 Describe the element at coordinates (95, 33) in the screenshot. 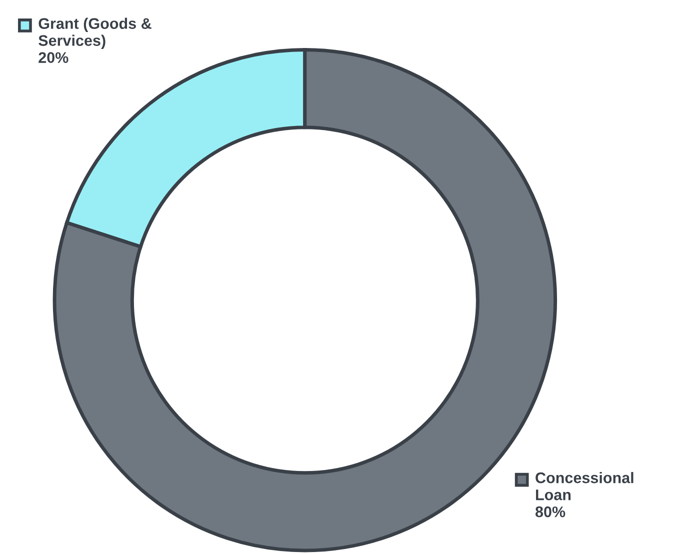

I see `legend-label: Grant (Goods & Services)` at that location.